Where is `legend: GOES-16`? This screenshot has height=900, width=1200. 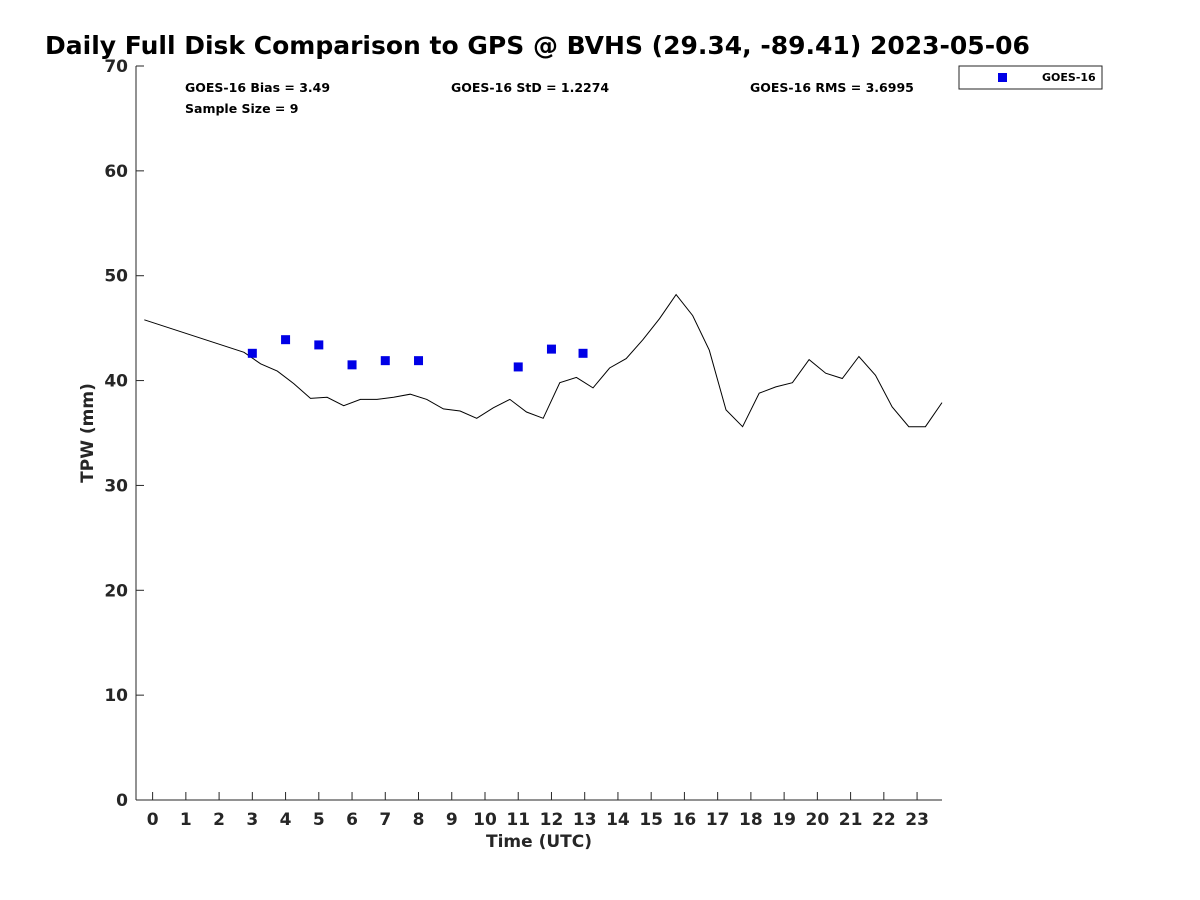 legend: GOES-16 is located at coordinates (1030, 77).